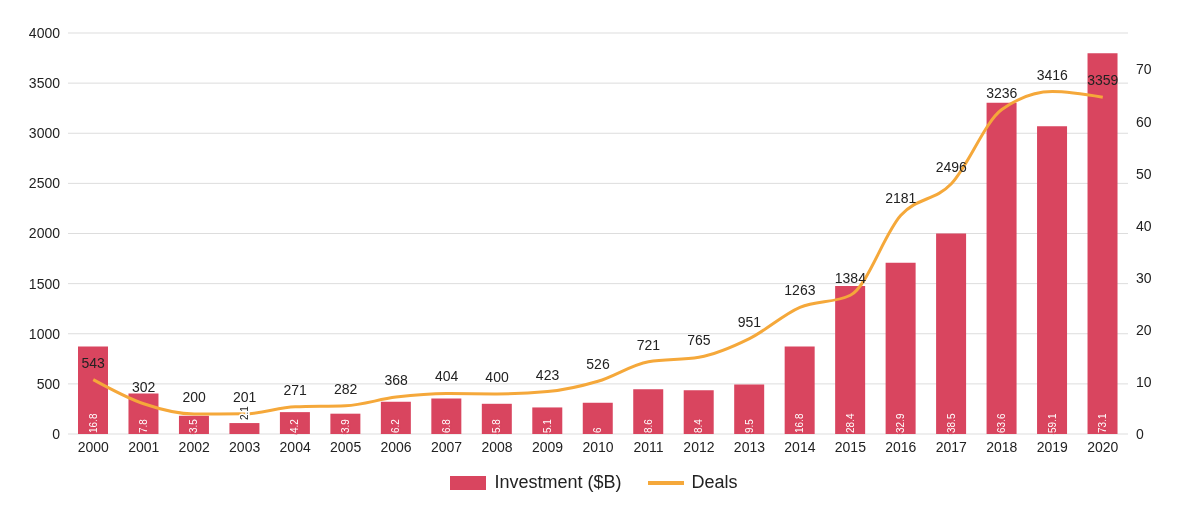 The width and height of the screenshot is (1197, 508). I want to click on x-tick-label: 2013, so click(749, 446).